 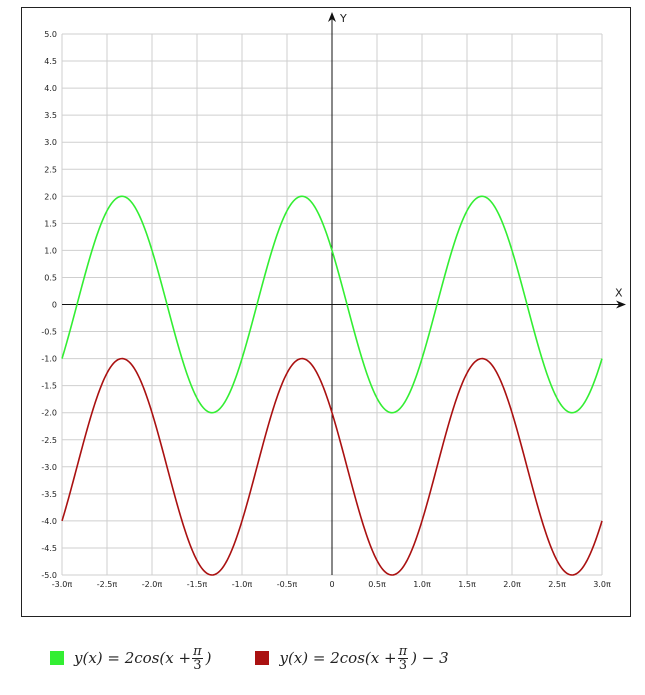 What do you see at coordinates (430, 658) in the screenshot?
I see `formula-suffix: ) − 3` at bounding box center [430, 658].